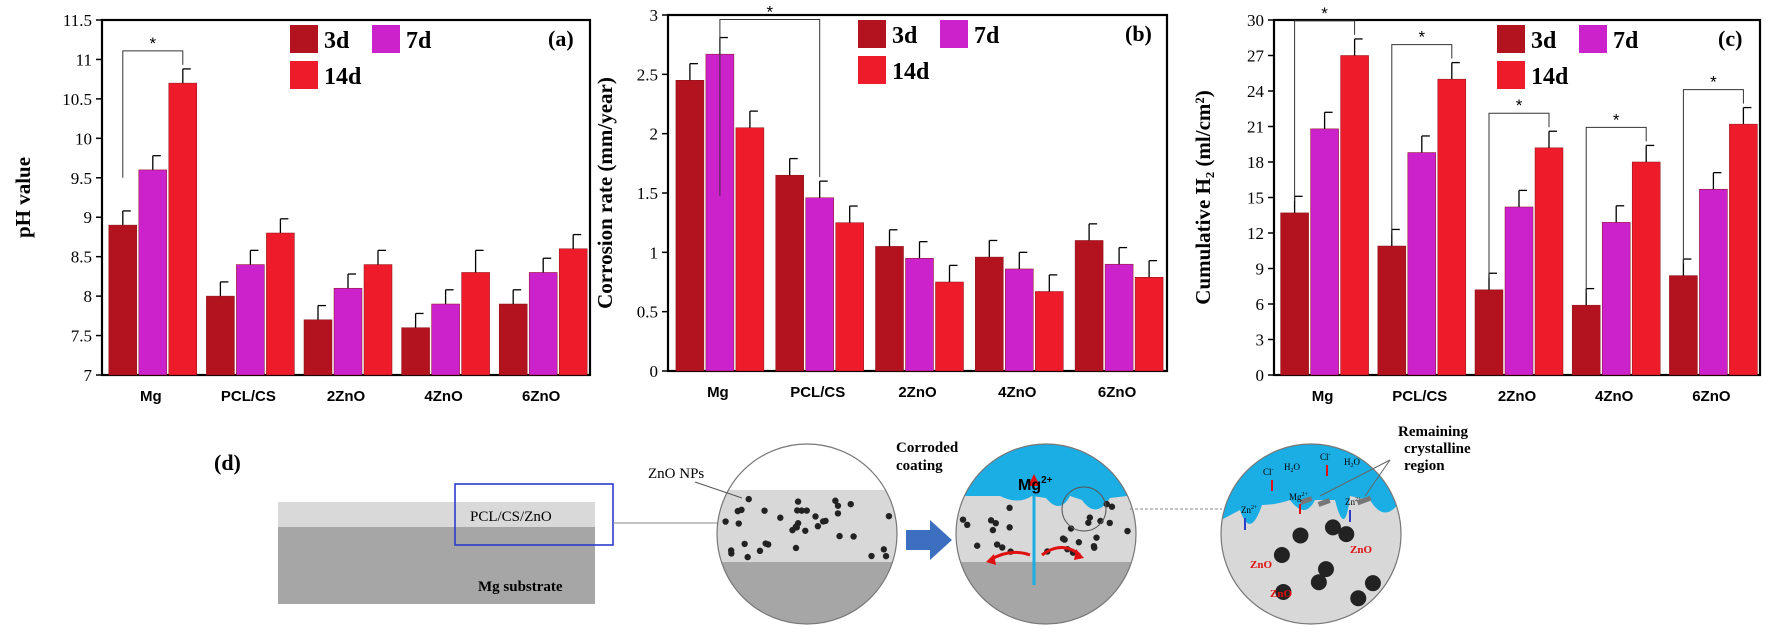 The width and height of the screenshot is (1789, 639). I want to click on ion-h2o-label-2: H2O, so click(1352, 463).